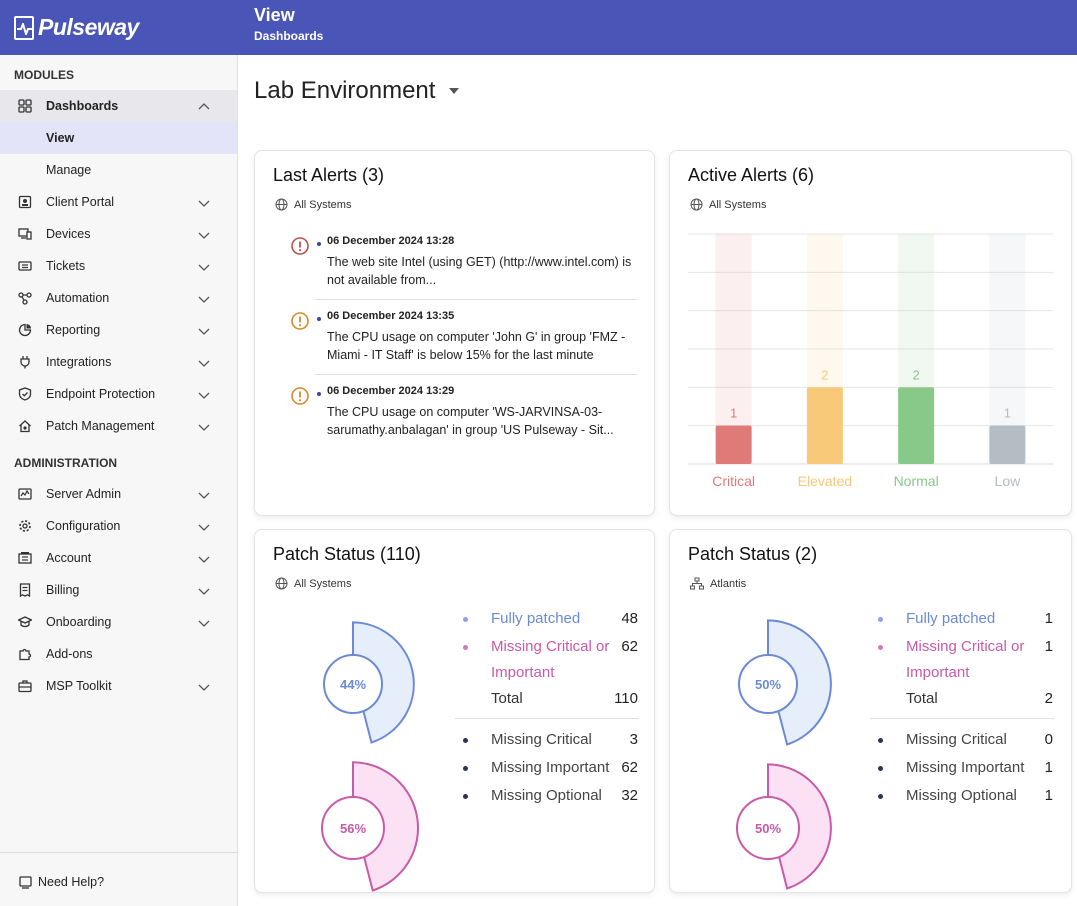  Describe the element at coordinates (1007, 444) in the screenshot. I see `bar-low` at that location.